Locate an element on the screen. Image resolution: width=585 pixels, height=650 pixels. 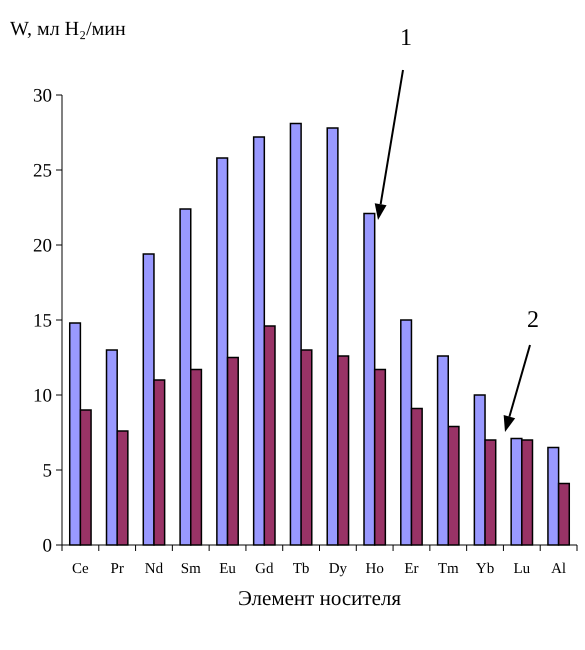
x-tick-label: Tm is located at coordinates (448, 569).